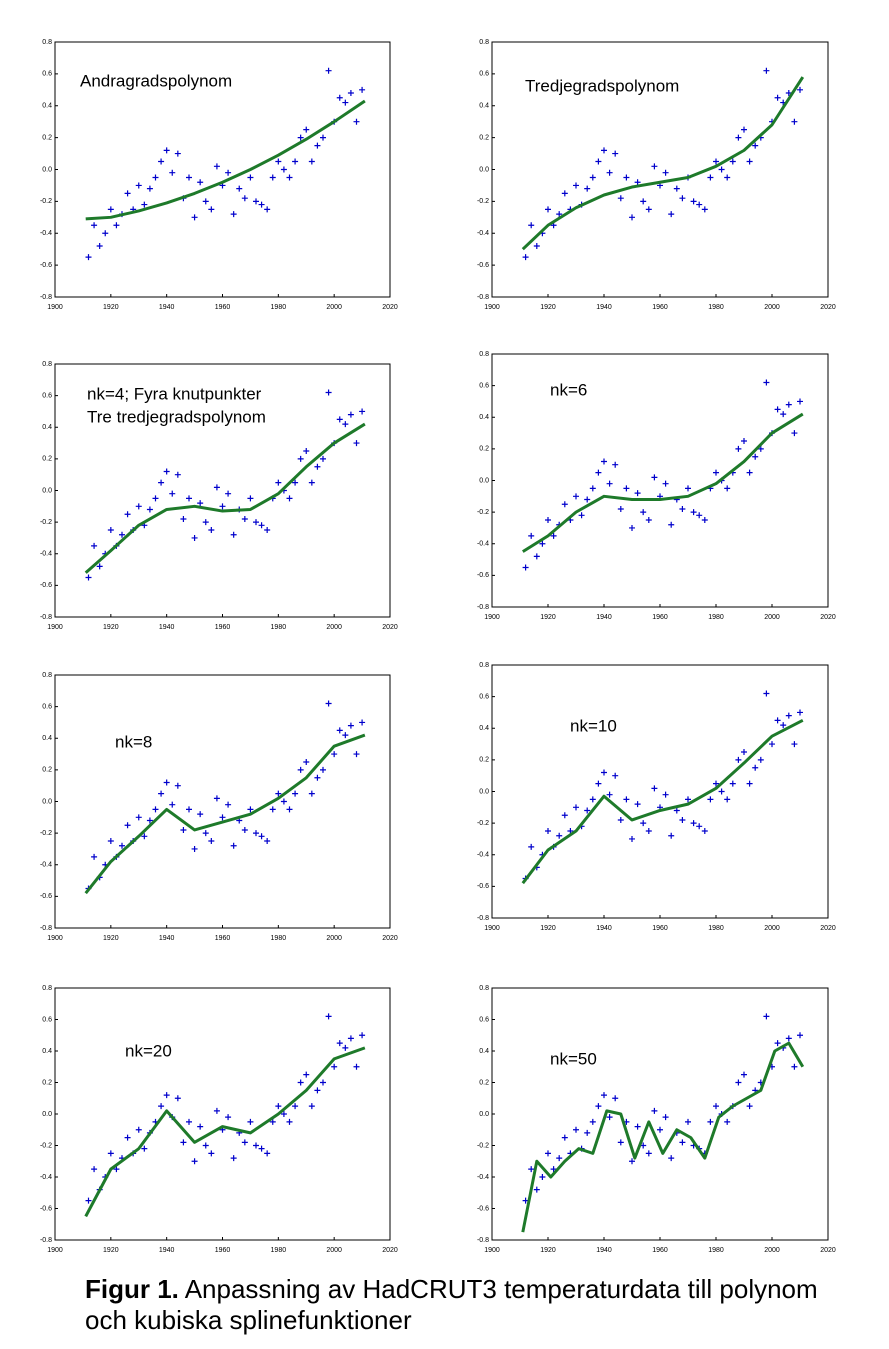 This screenshot has height=1349, width=889. I want to click on y-tick-label: 0.4, so click(484, 417).